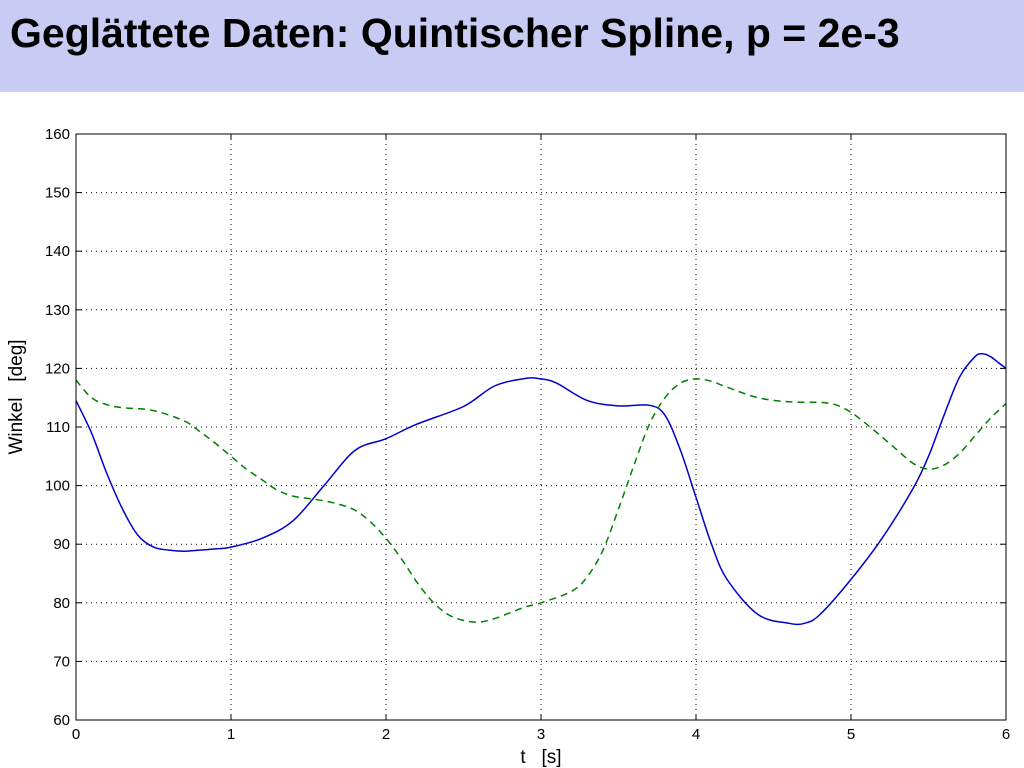 This screenshot has height=768, width=1024. Describe the element at coordinates (57, 486) in the screenshot. I see `y-tick-label: 100` at that location.